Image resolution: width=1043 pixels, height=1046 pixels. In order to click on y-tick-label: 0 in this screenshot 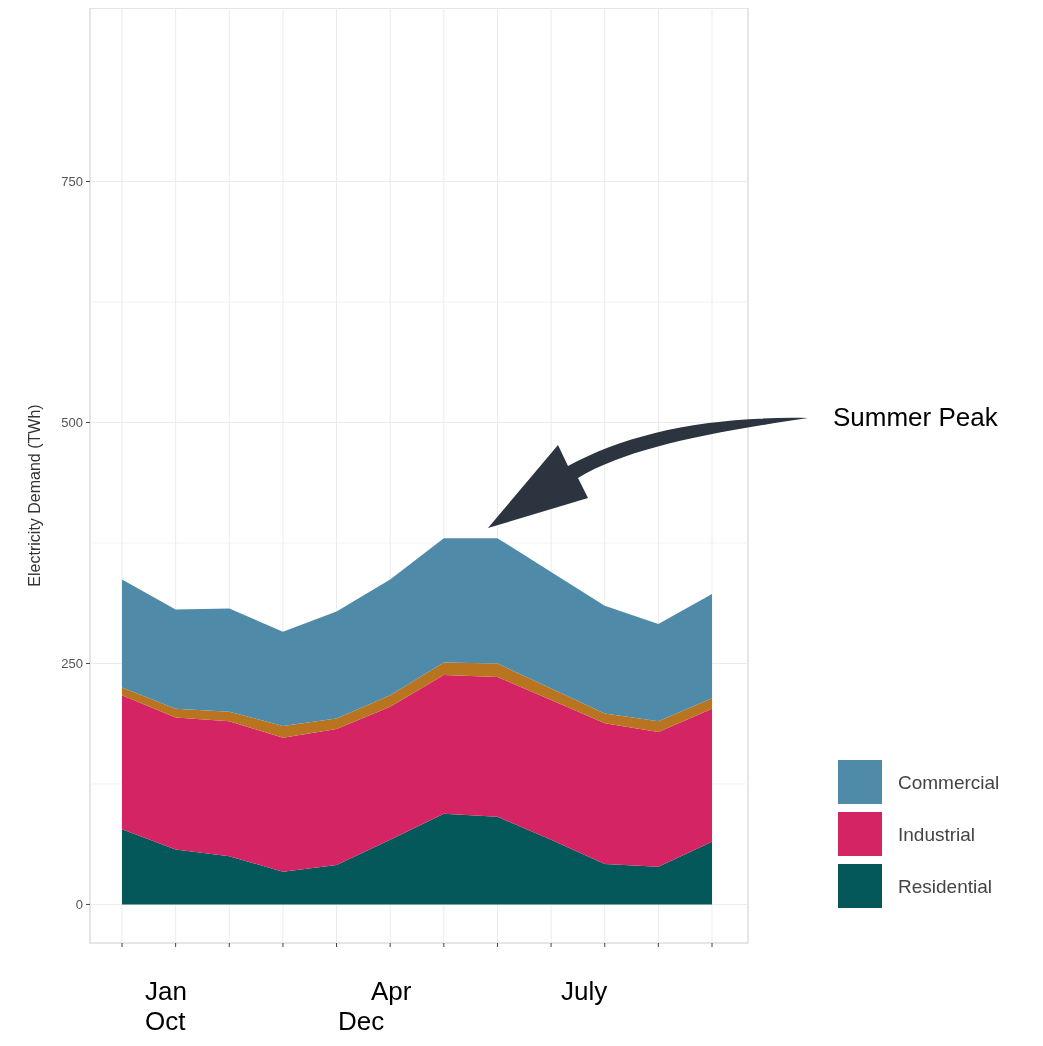, I will do `click(79, 904)`.